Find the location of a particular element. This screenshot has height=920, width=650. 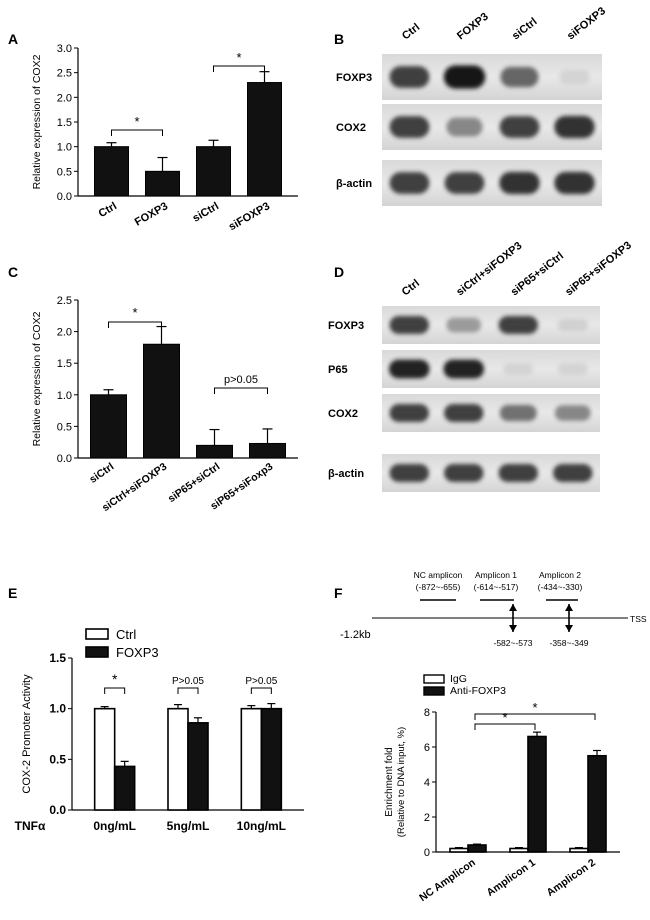

lane-label: siFOXP3 is located at coordinates (586, 23).